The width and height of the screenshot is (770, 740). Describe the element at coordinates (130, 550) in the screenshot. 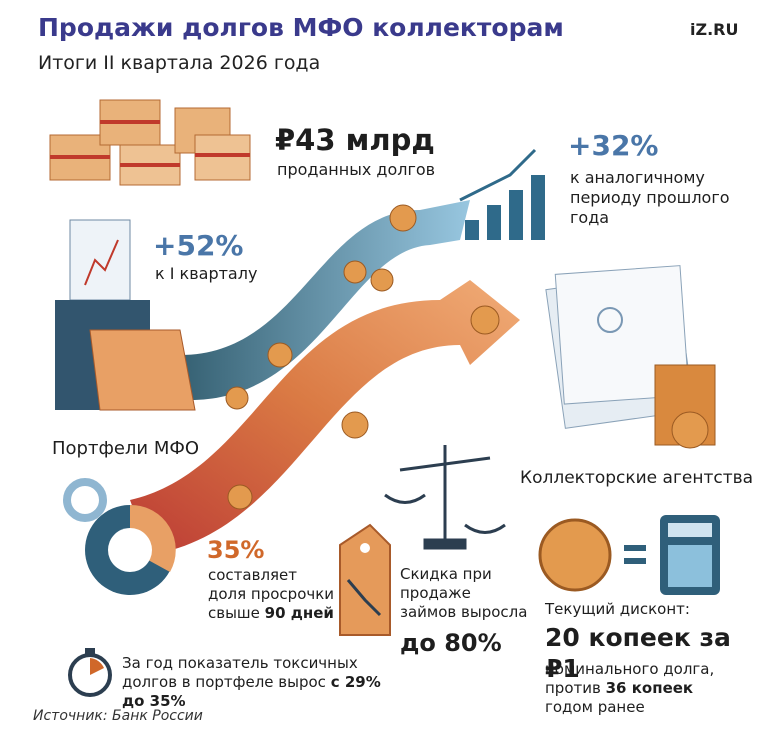

I see `donut-hole` at that location.